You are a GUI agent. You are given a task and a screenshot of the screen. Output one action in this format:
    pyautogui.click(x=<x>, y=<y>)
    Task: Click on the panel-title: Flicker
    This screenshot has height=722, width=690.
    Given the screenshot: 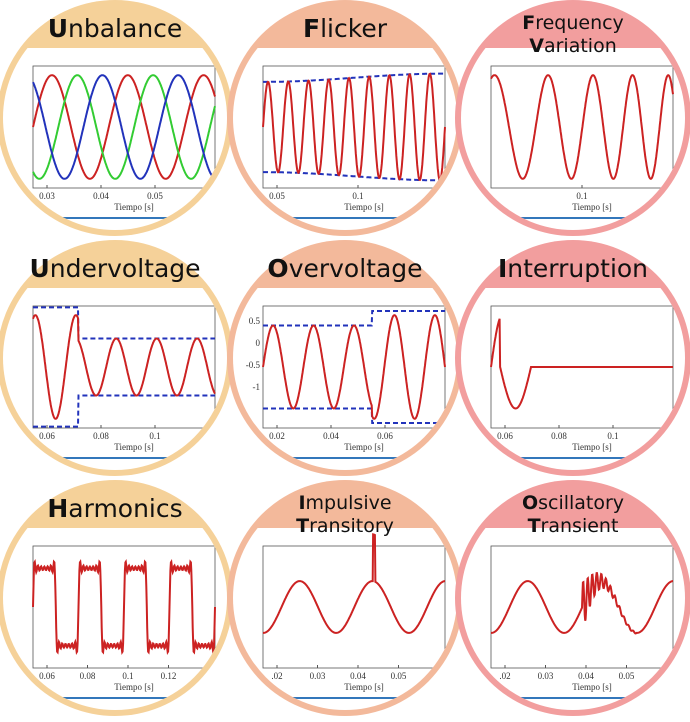 What is the action you would take?
    pyautogui.click(x=345, y=28)
    